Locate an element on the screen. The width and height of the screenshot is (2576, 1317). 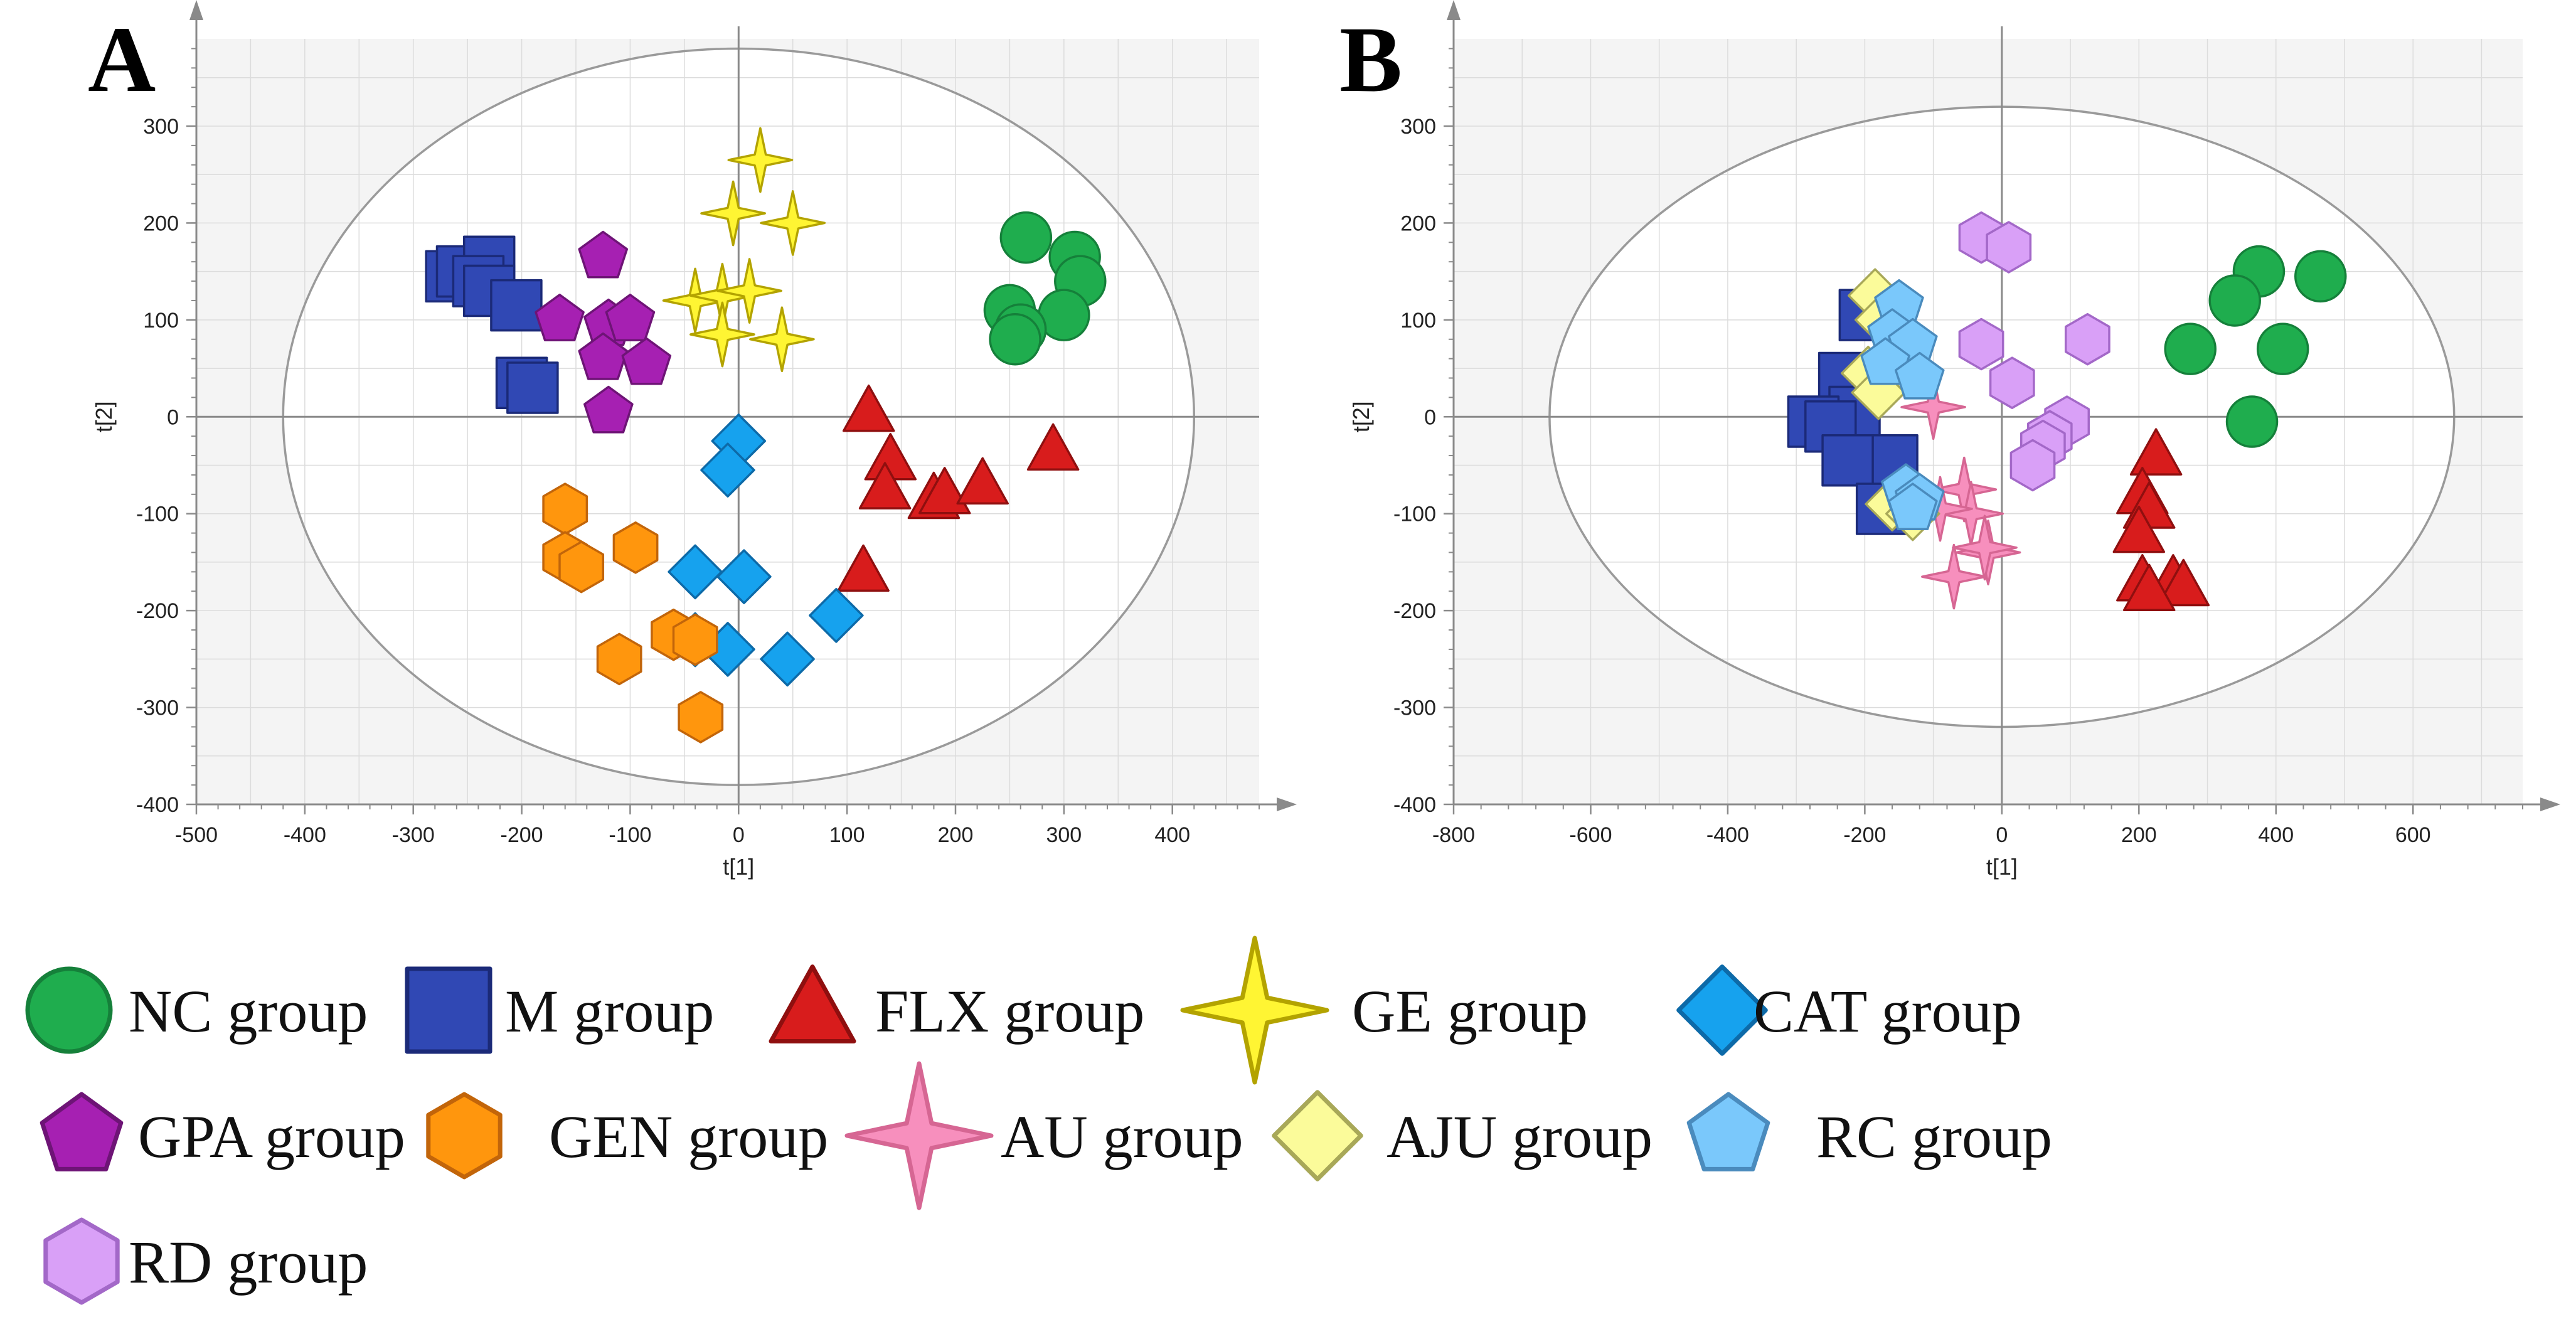
legend-item-rc-group: RC group is located at coordinates (1869, 1131).